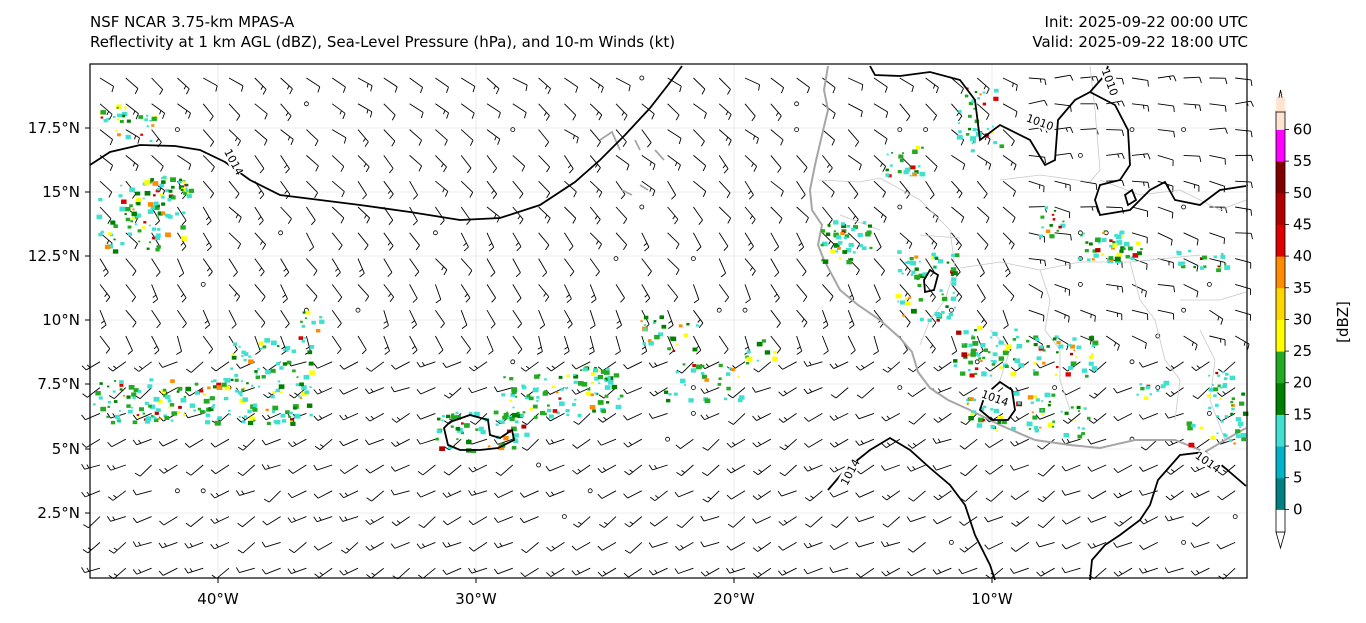 The width and height of the screenshot is (1366, 623). I want to click on colorbar-tick-label: 10, so click(1302, 446).